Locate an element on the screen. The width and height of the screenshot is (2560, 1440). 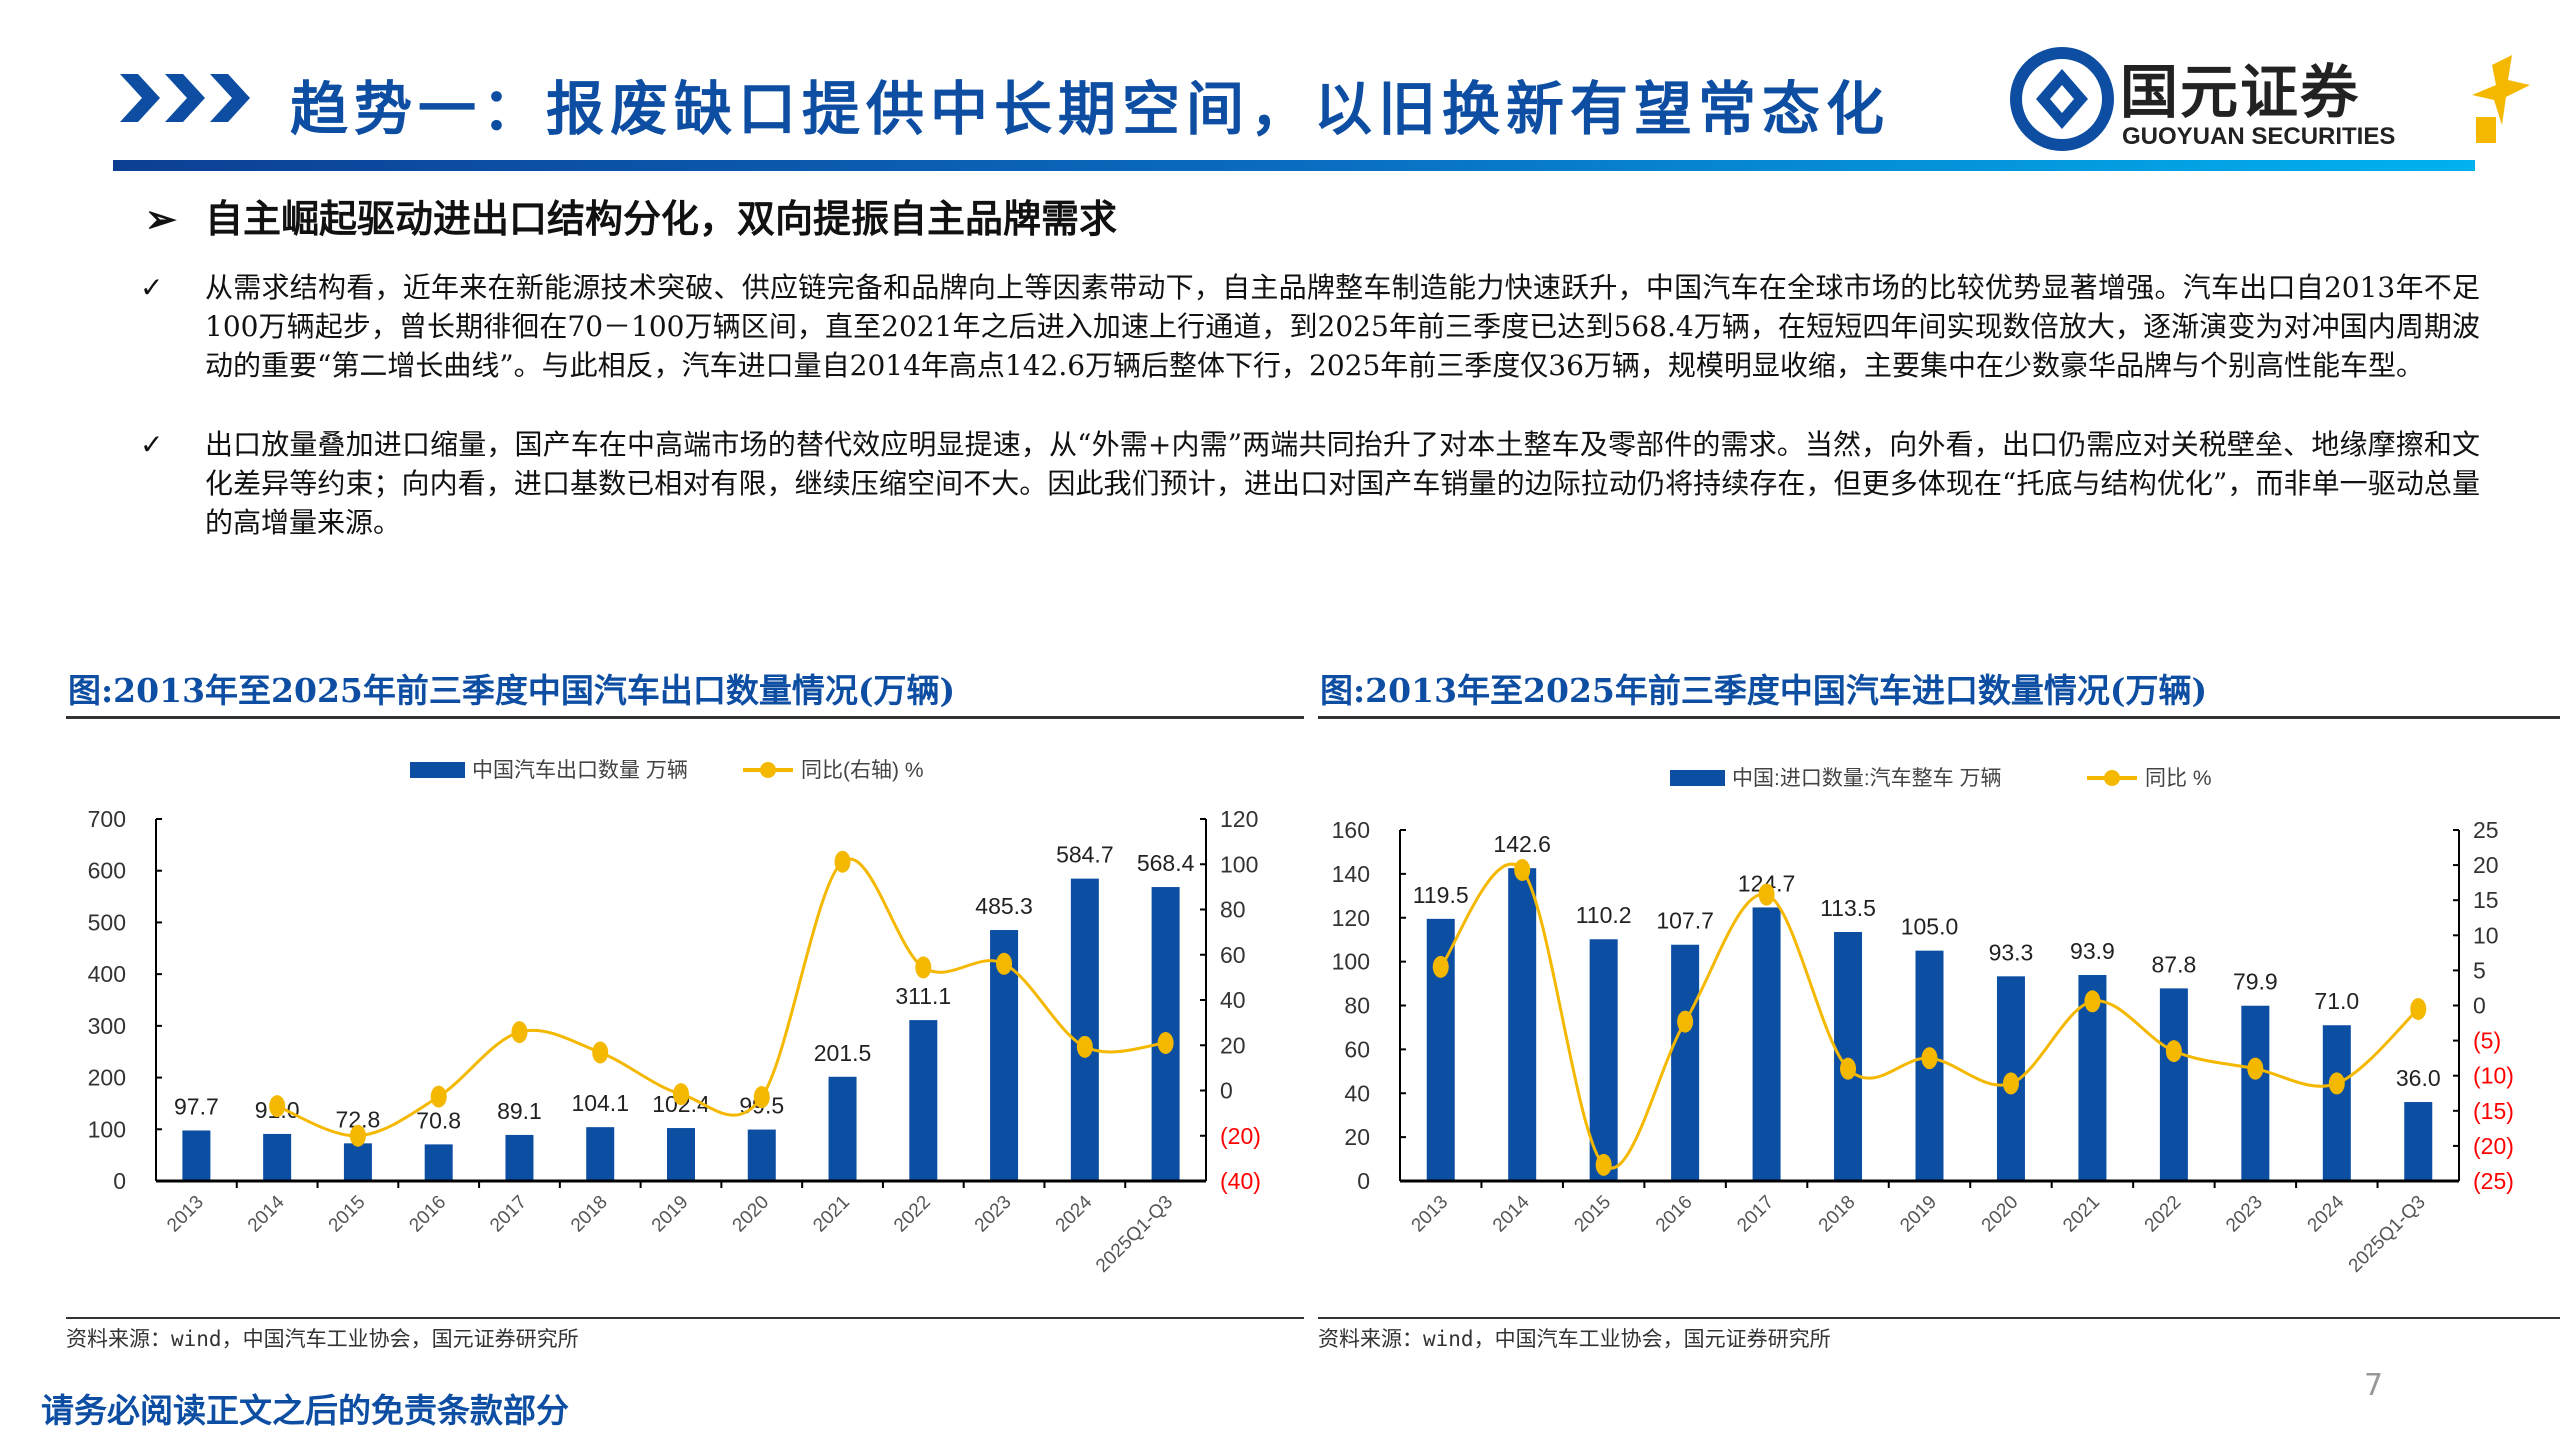
chart-title-rule is located at coordinates (685, 717).